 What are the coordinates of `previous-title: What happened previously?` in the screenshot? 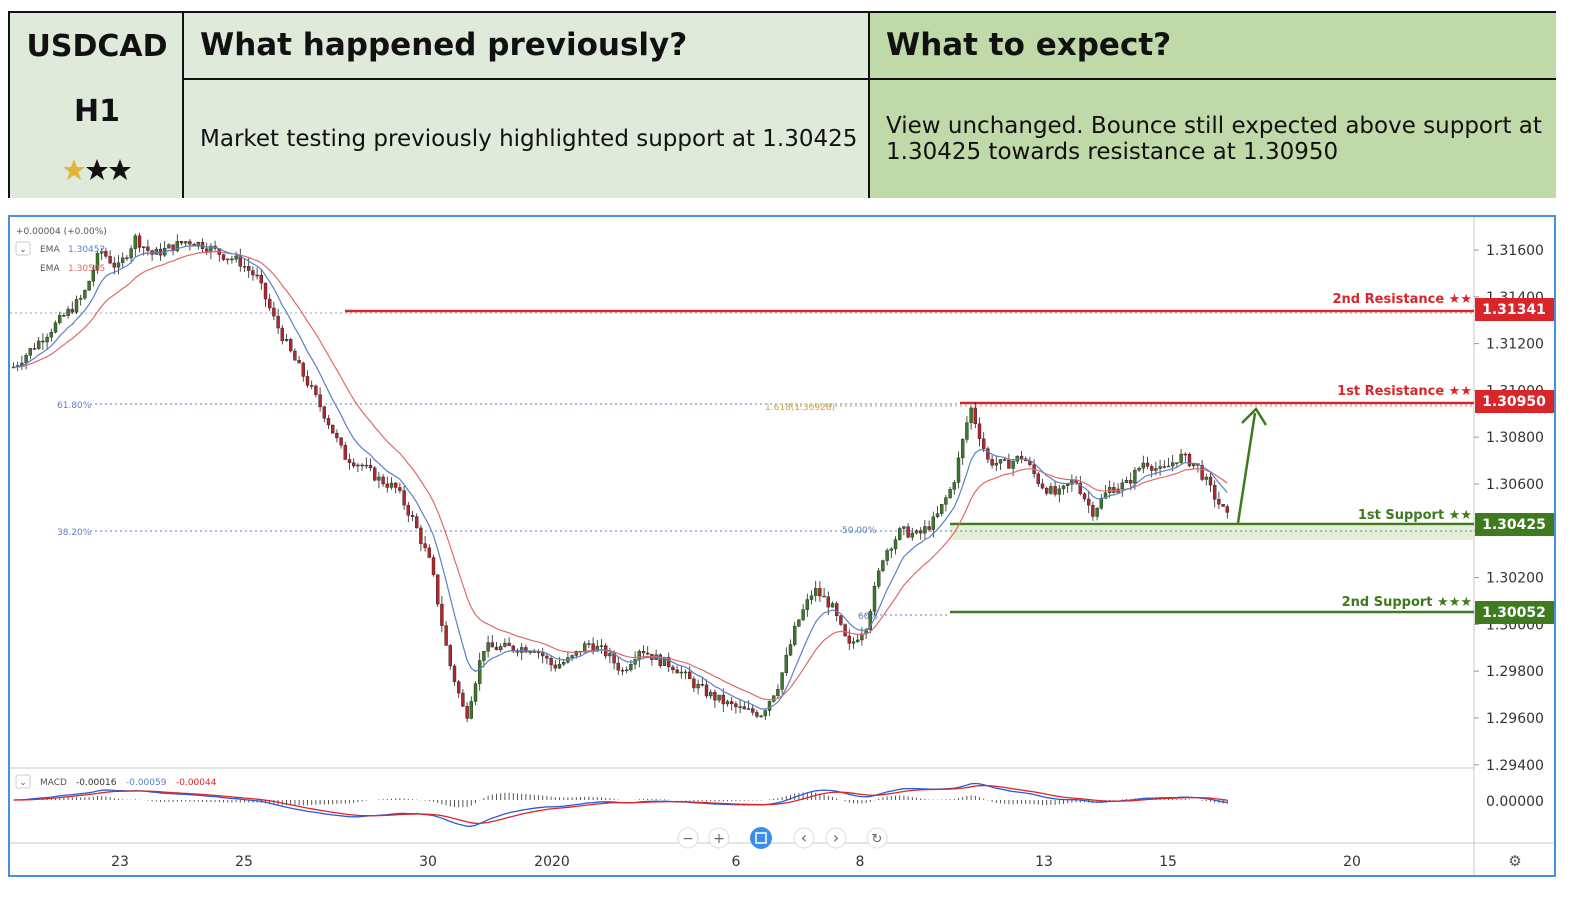 It's located at (444, 45).